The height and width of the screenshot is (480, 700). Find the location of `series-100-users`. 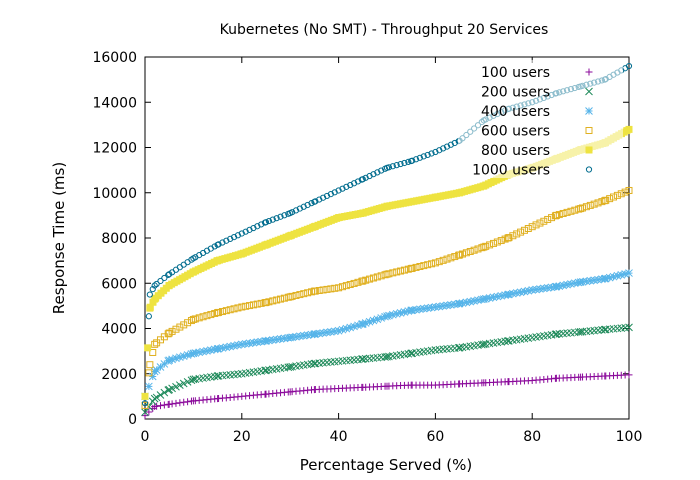

series-100-users is located at coordinates (387, 395).